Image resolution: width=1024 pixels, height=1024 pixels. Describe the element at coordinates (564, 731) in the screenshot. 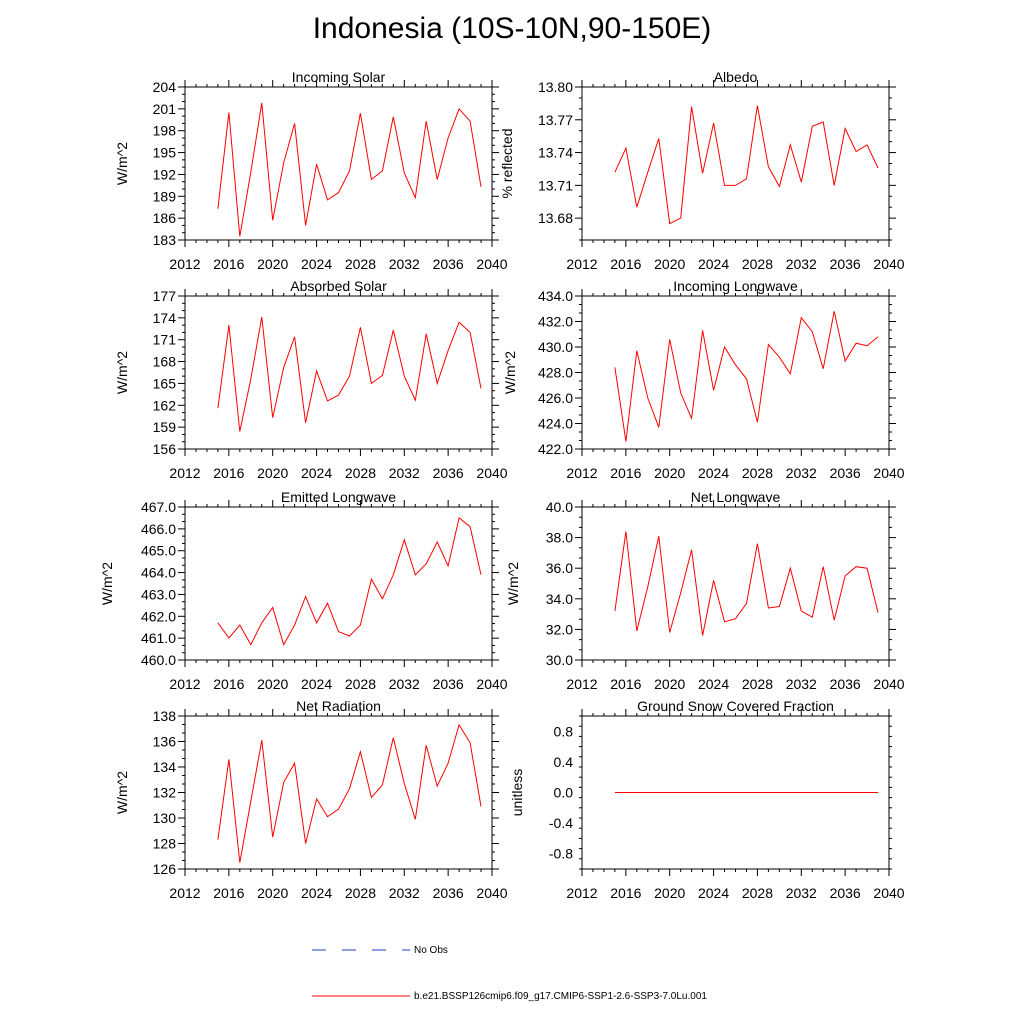

I see `y-tick-label: 0.8` at that location.